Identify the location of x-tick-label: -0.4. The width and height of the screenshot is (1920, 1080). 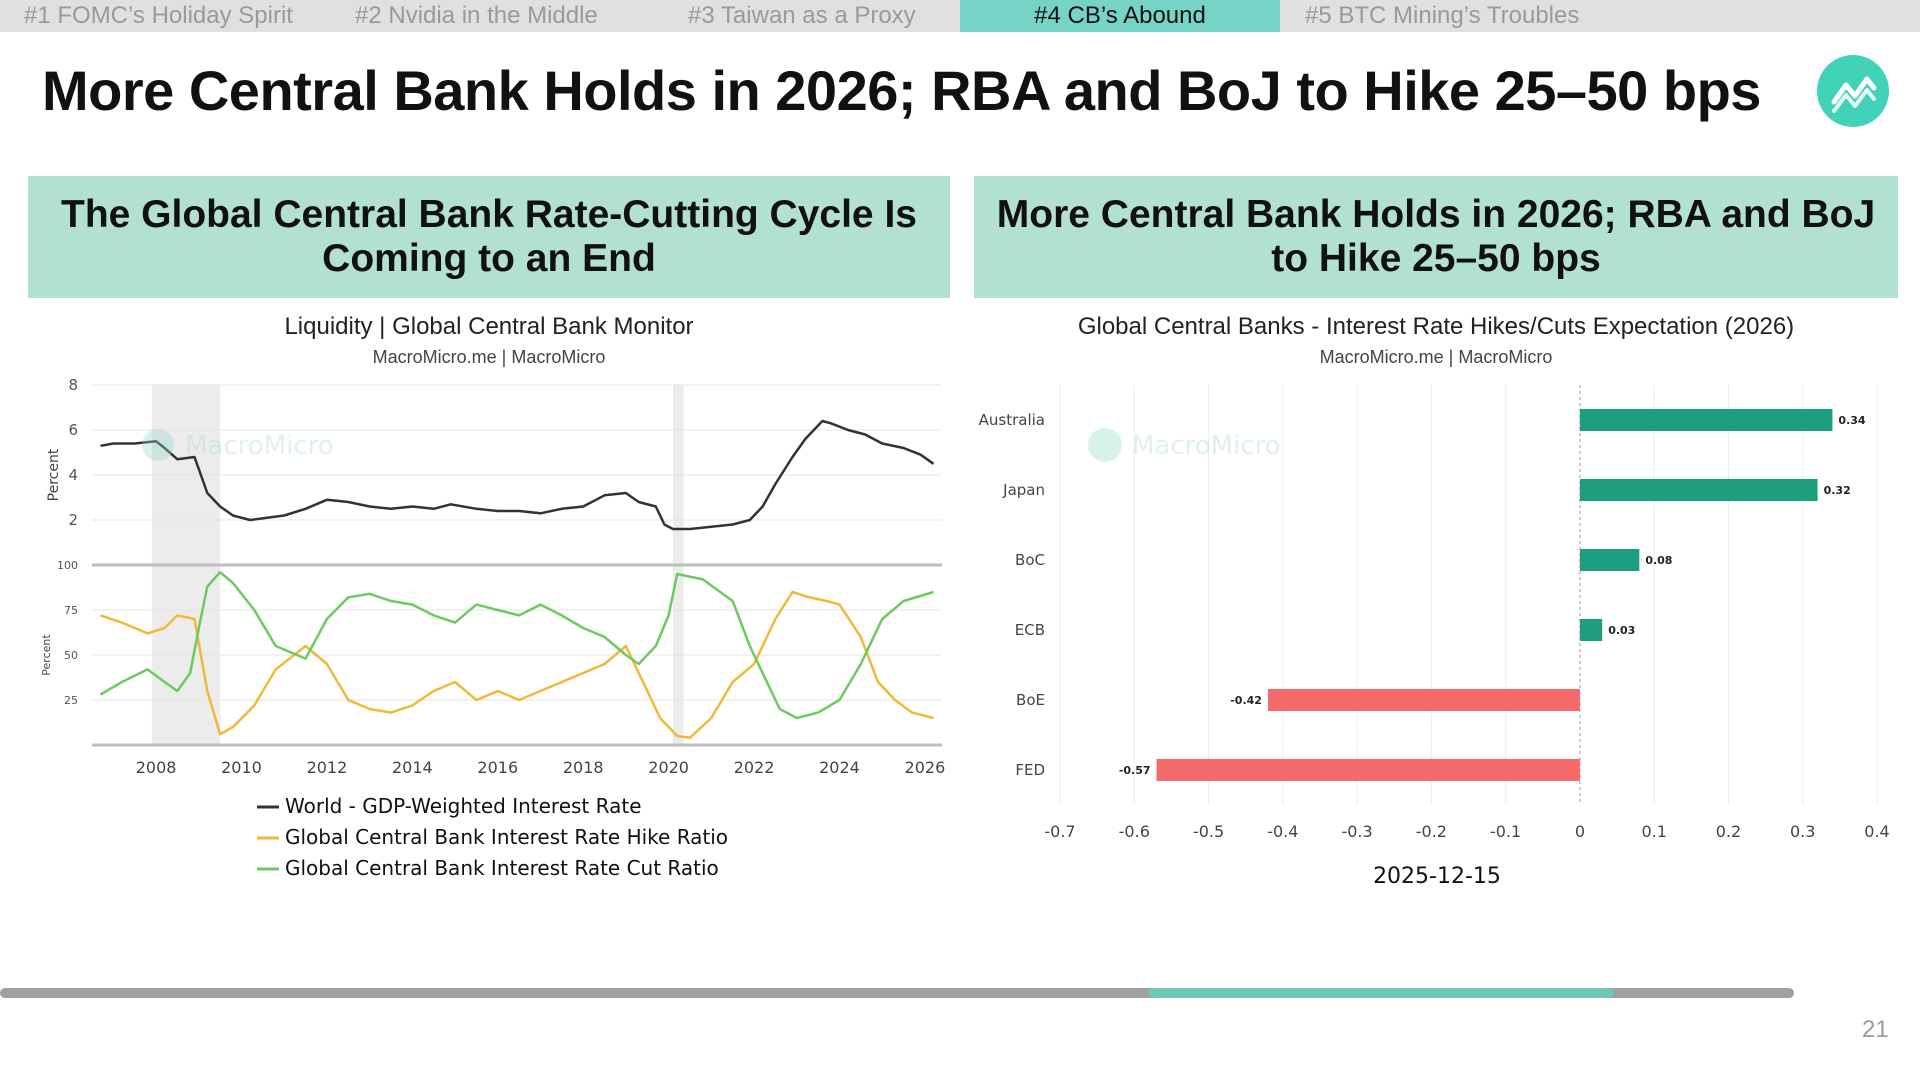
(1282, 831).